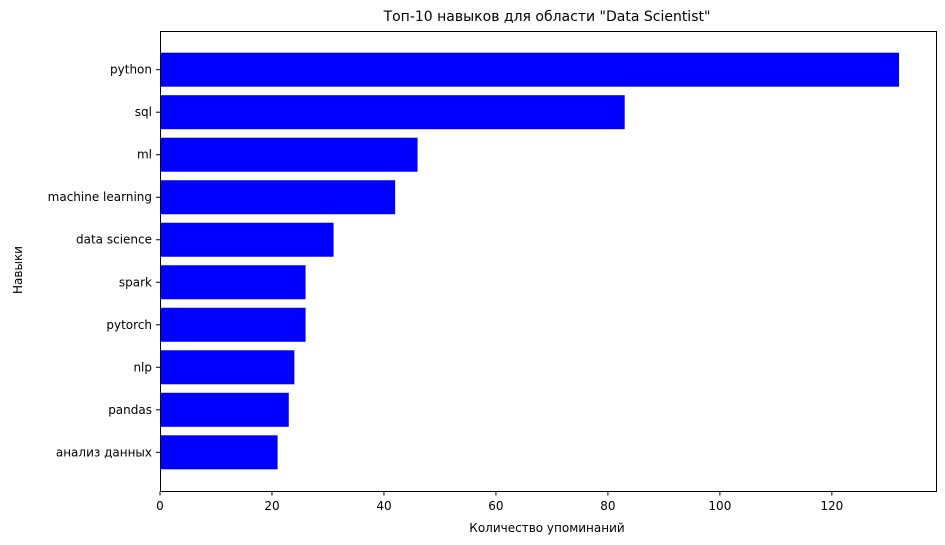 This screenshot has width=945, height=545. I want to click on bar-ml, so click(289, 154).